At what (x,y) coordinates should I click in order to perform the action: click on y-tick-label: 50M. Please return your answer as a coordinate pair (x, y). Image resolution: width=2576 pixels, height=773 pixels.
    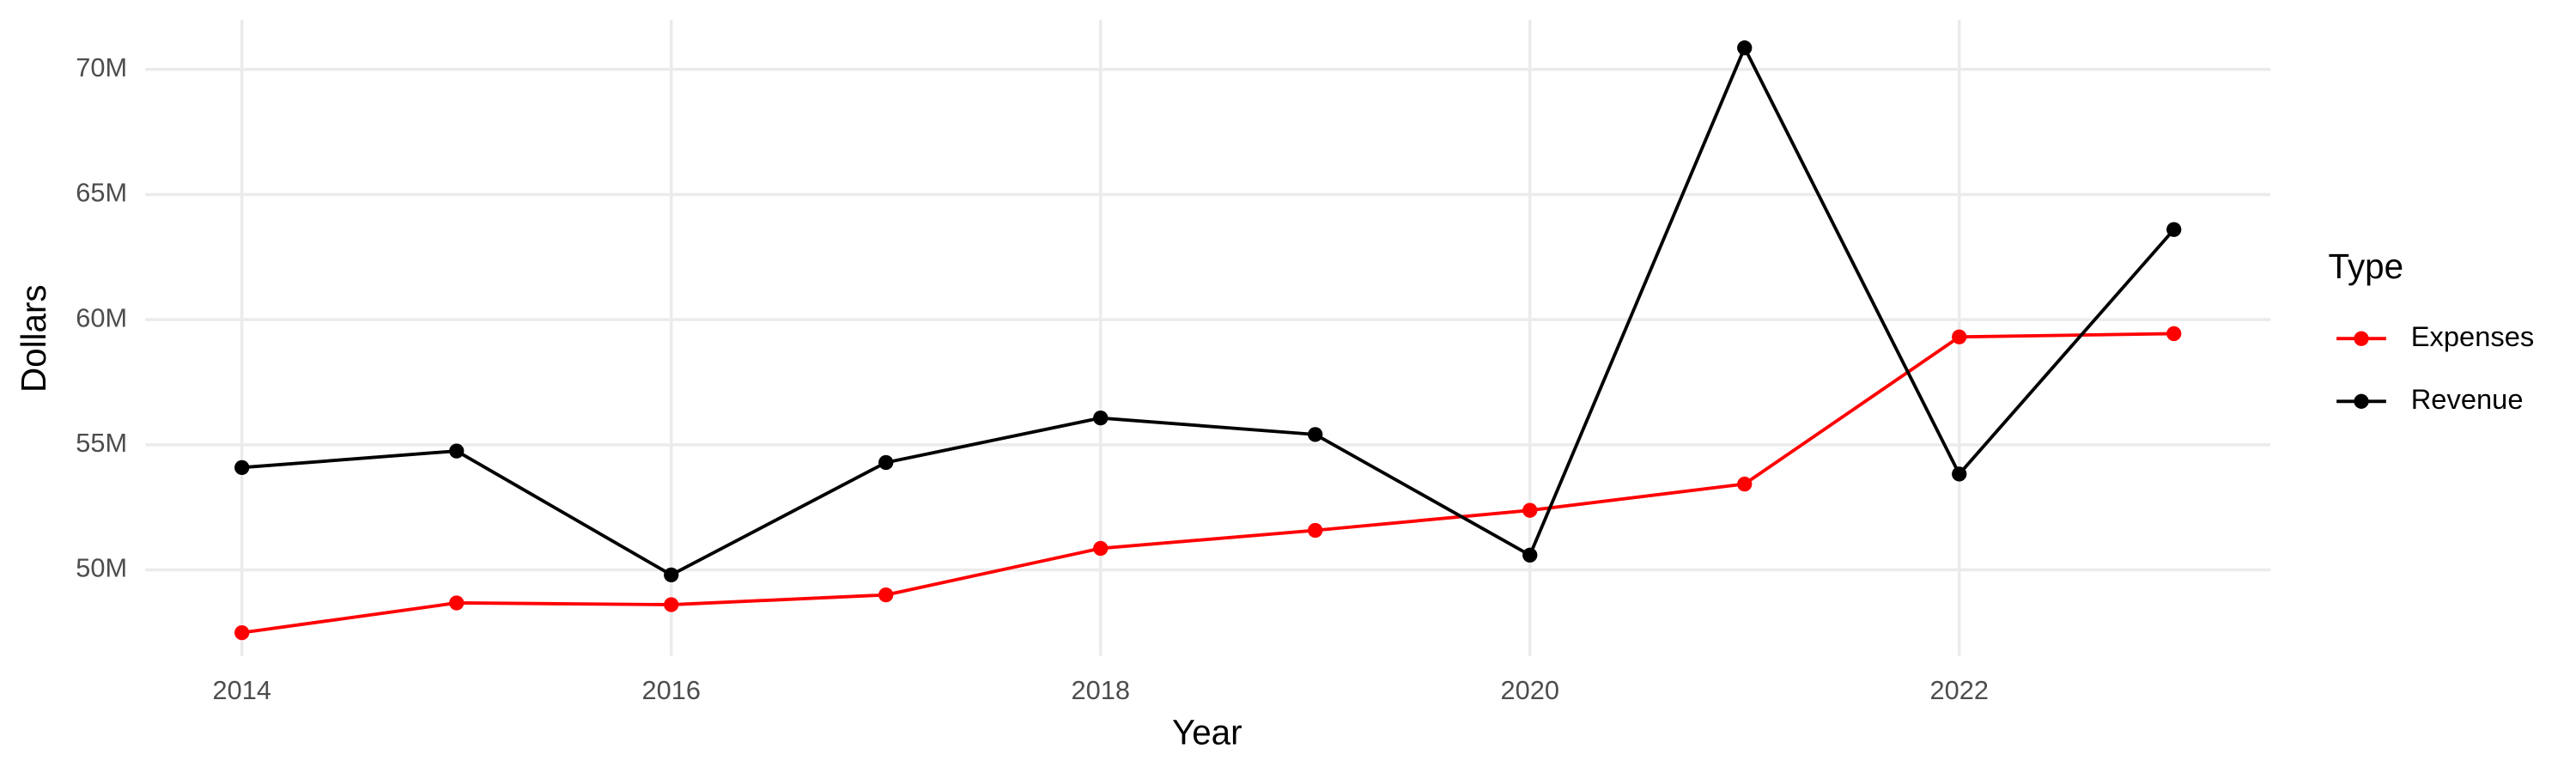
    Looking at the image, I should click on (101, 568).